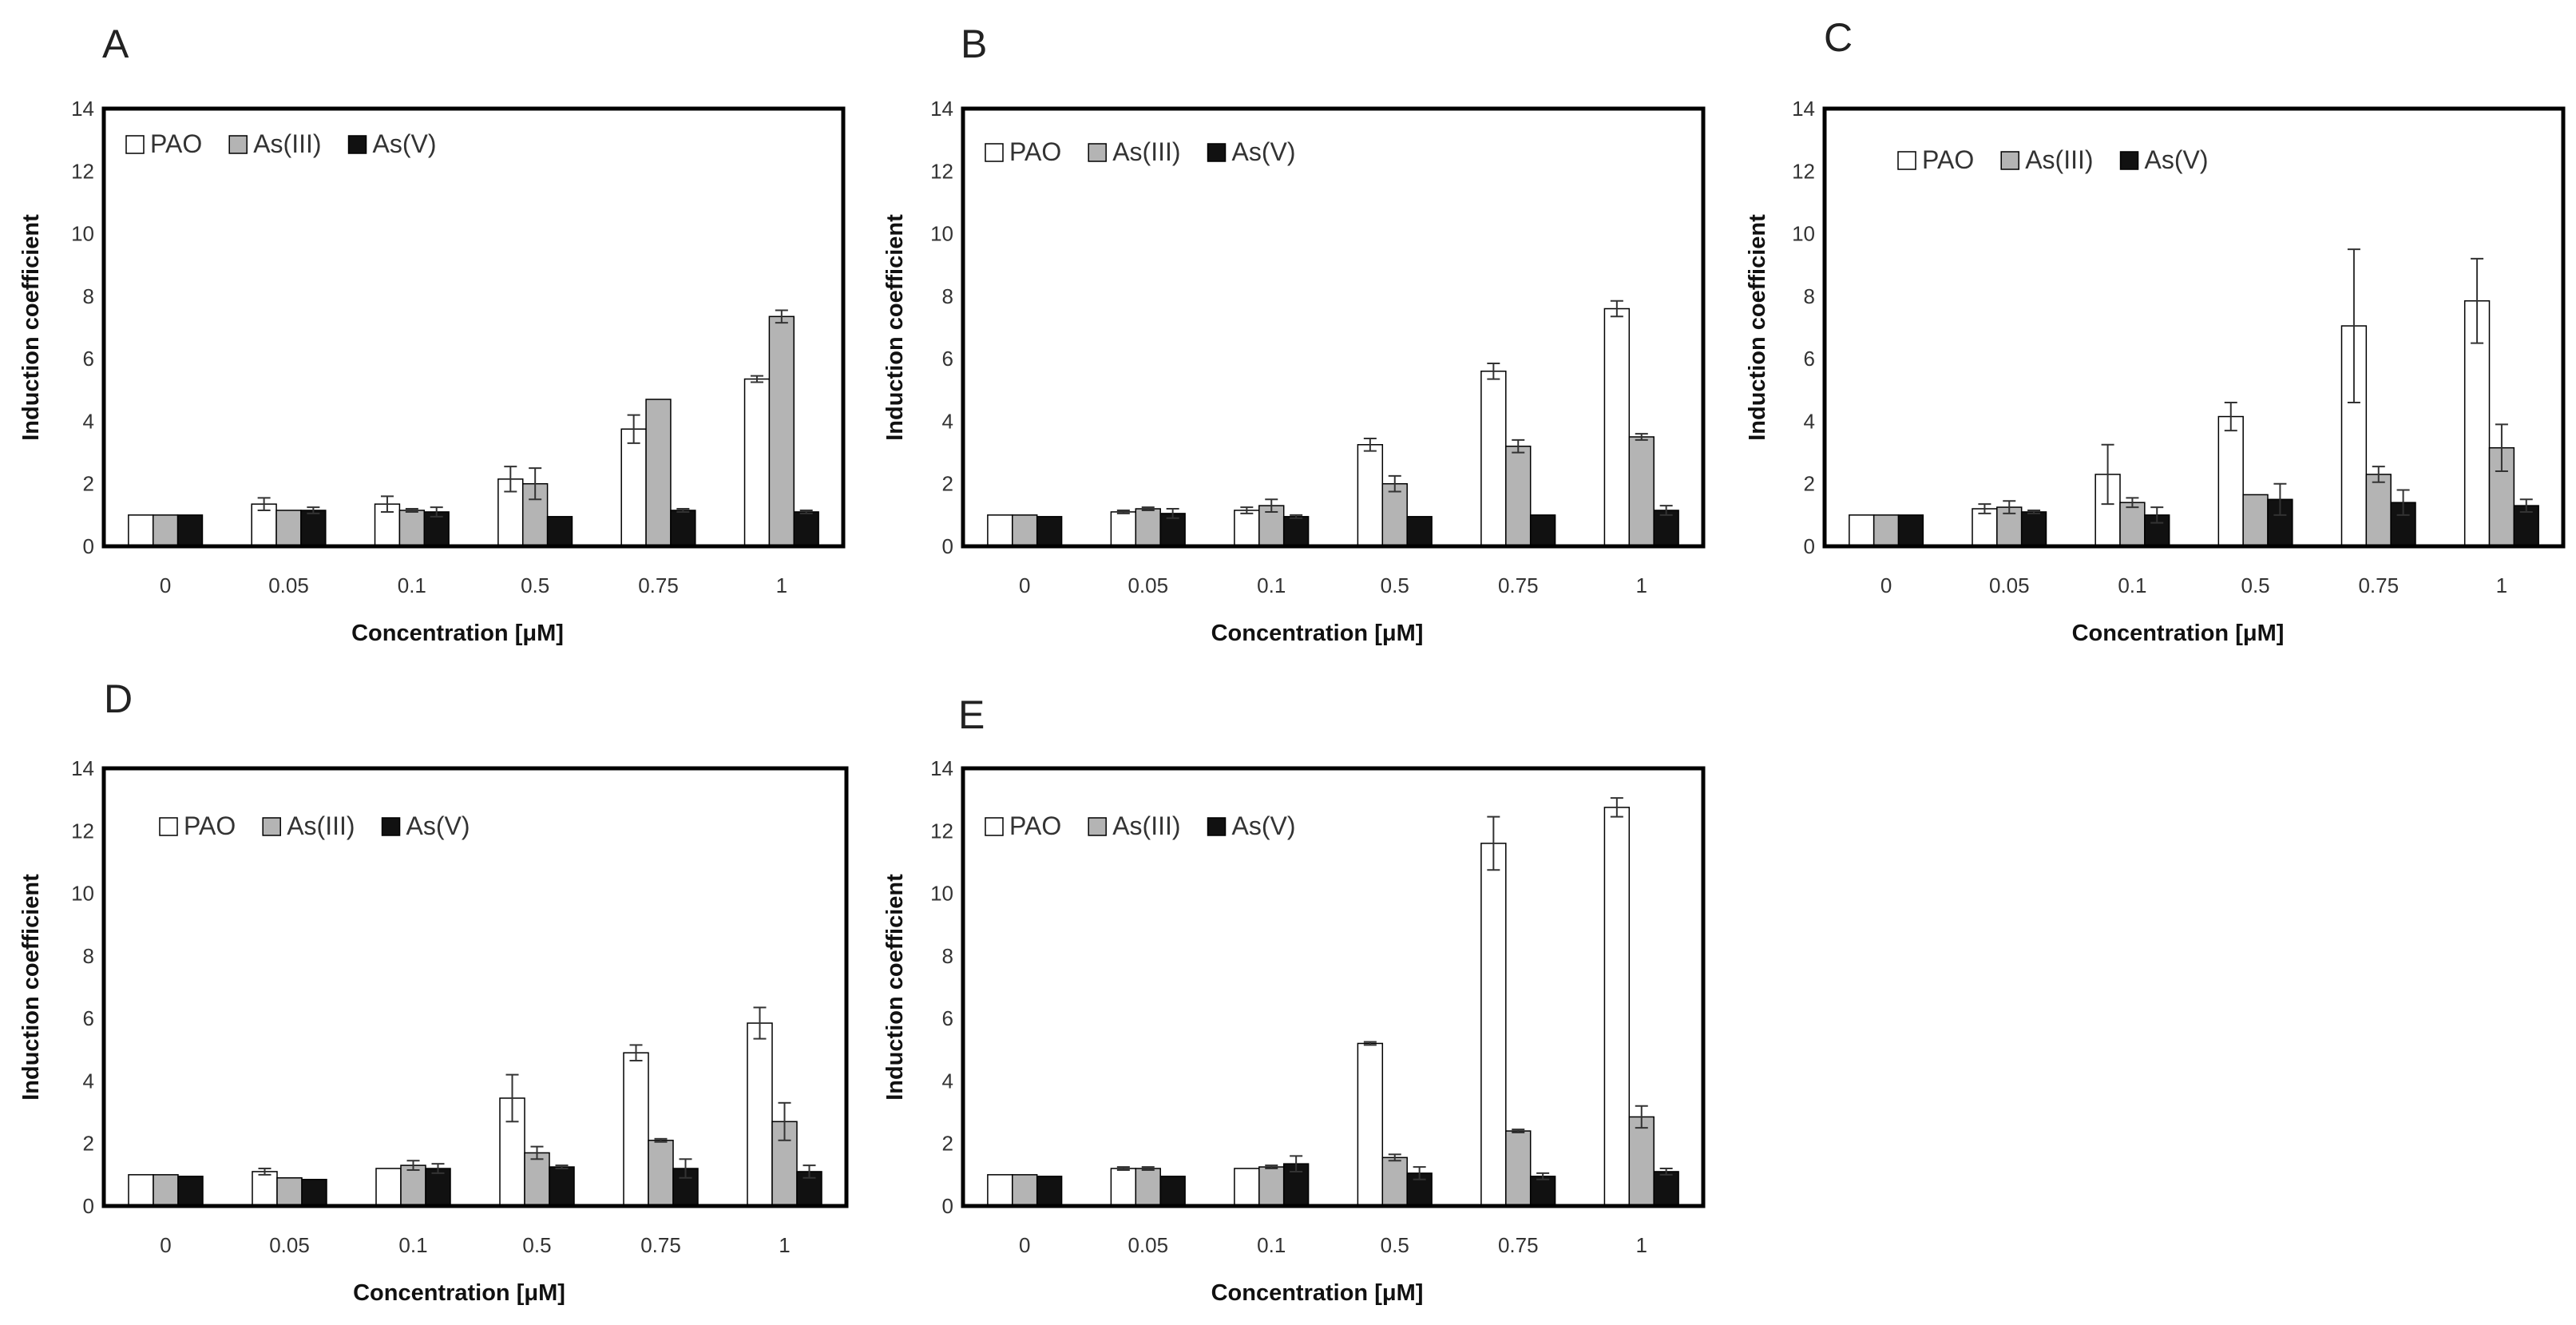 This screenshot has height=1325, width=2576. What do you see at coordinates (118, 698) in the screenshot?
I see `panel-letter: D` at bounding box center [118, 698].